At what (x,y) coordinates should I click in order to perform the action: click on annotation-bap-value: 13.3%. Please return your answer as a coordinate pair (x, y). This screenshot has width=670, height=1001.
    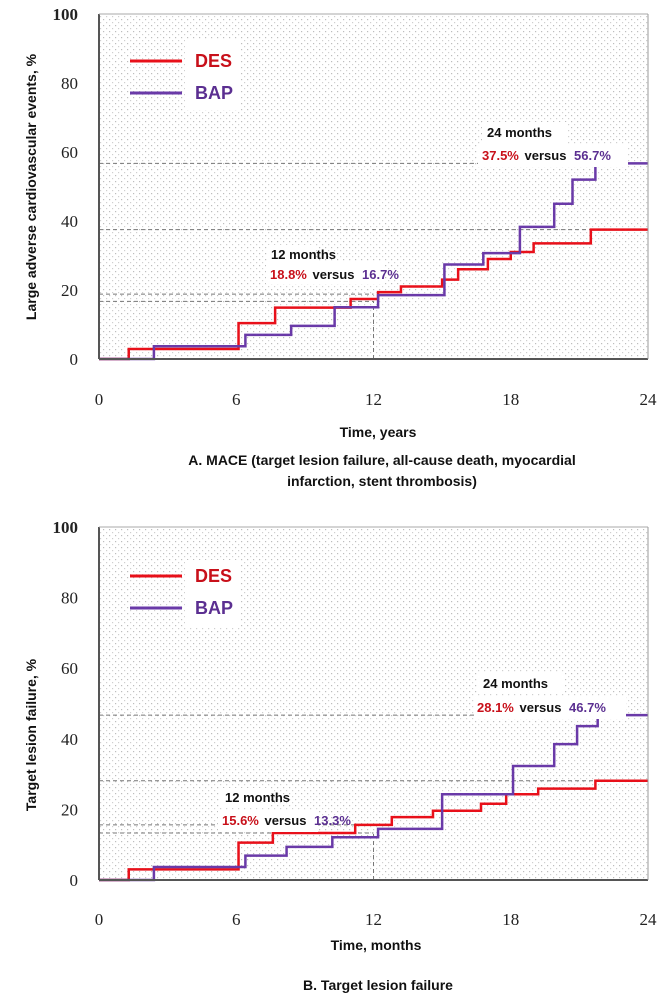
    Looking at the image, I should click on (332, 820).